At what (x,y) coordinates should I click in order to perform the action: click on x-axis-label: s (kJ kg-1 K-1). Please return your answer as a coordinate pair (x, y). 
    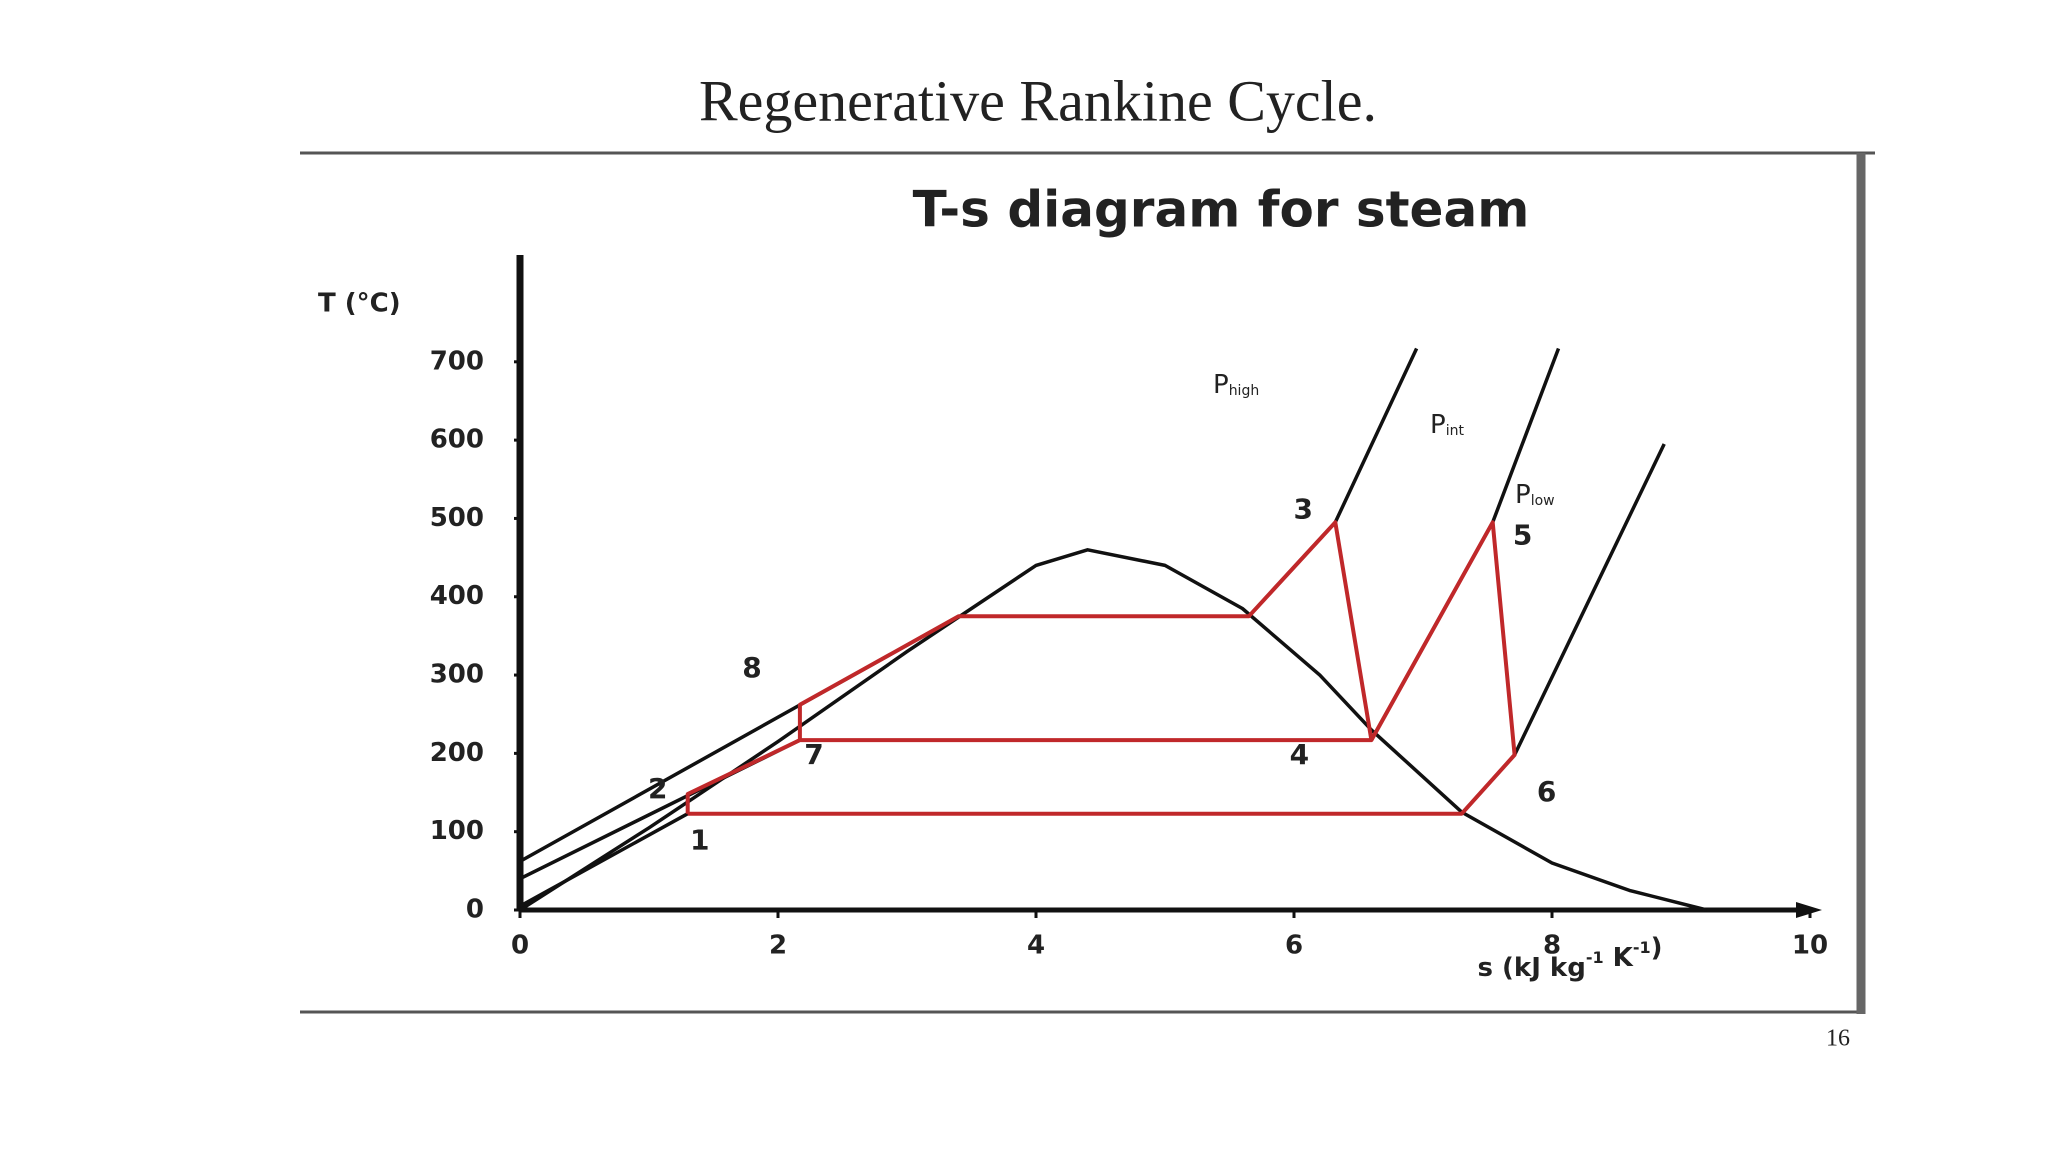
    Looking at the image, I should click on (1570, 958).